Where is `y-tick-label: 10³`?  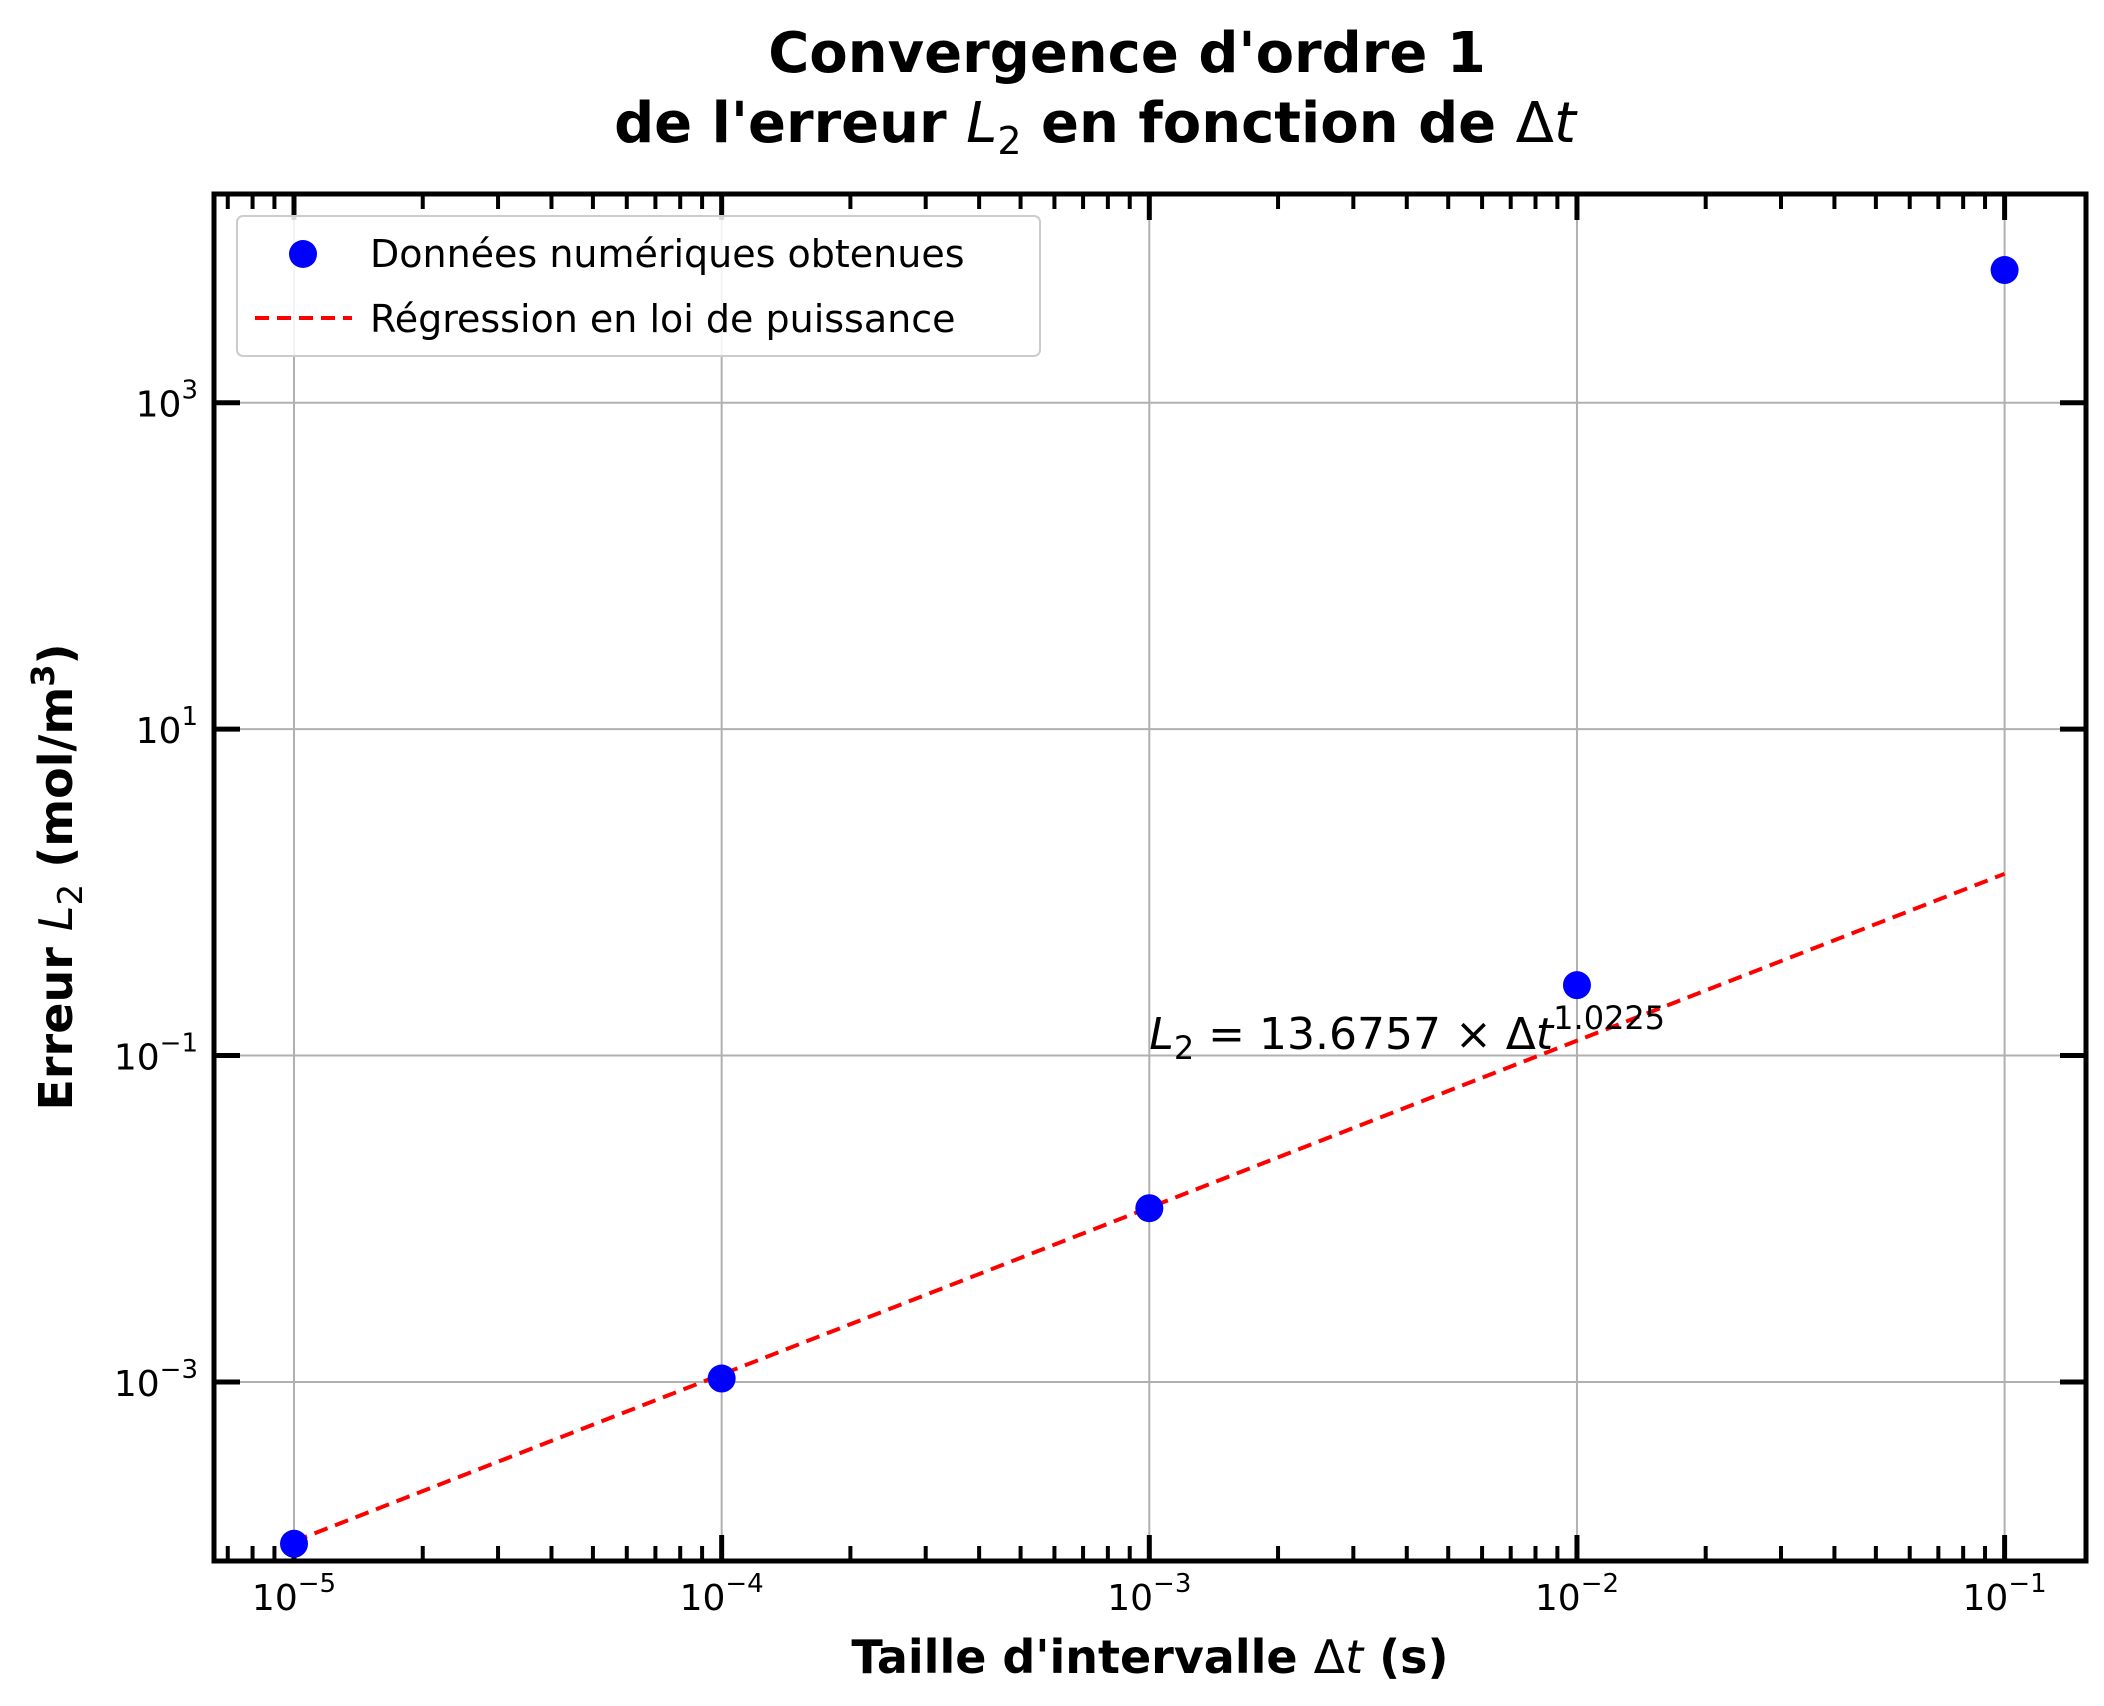
y-tick-label: 10³ is located at coordinates (167, 401).